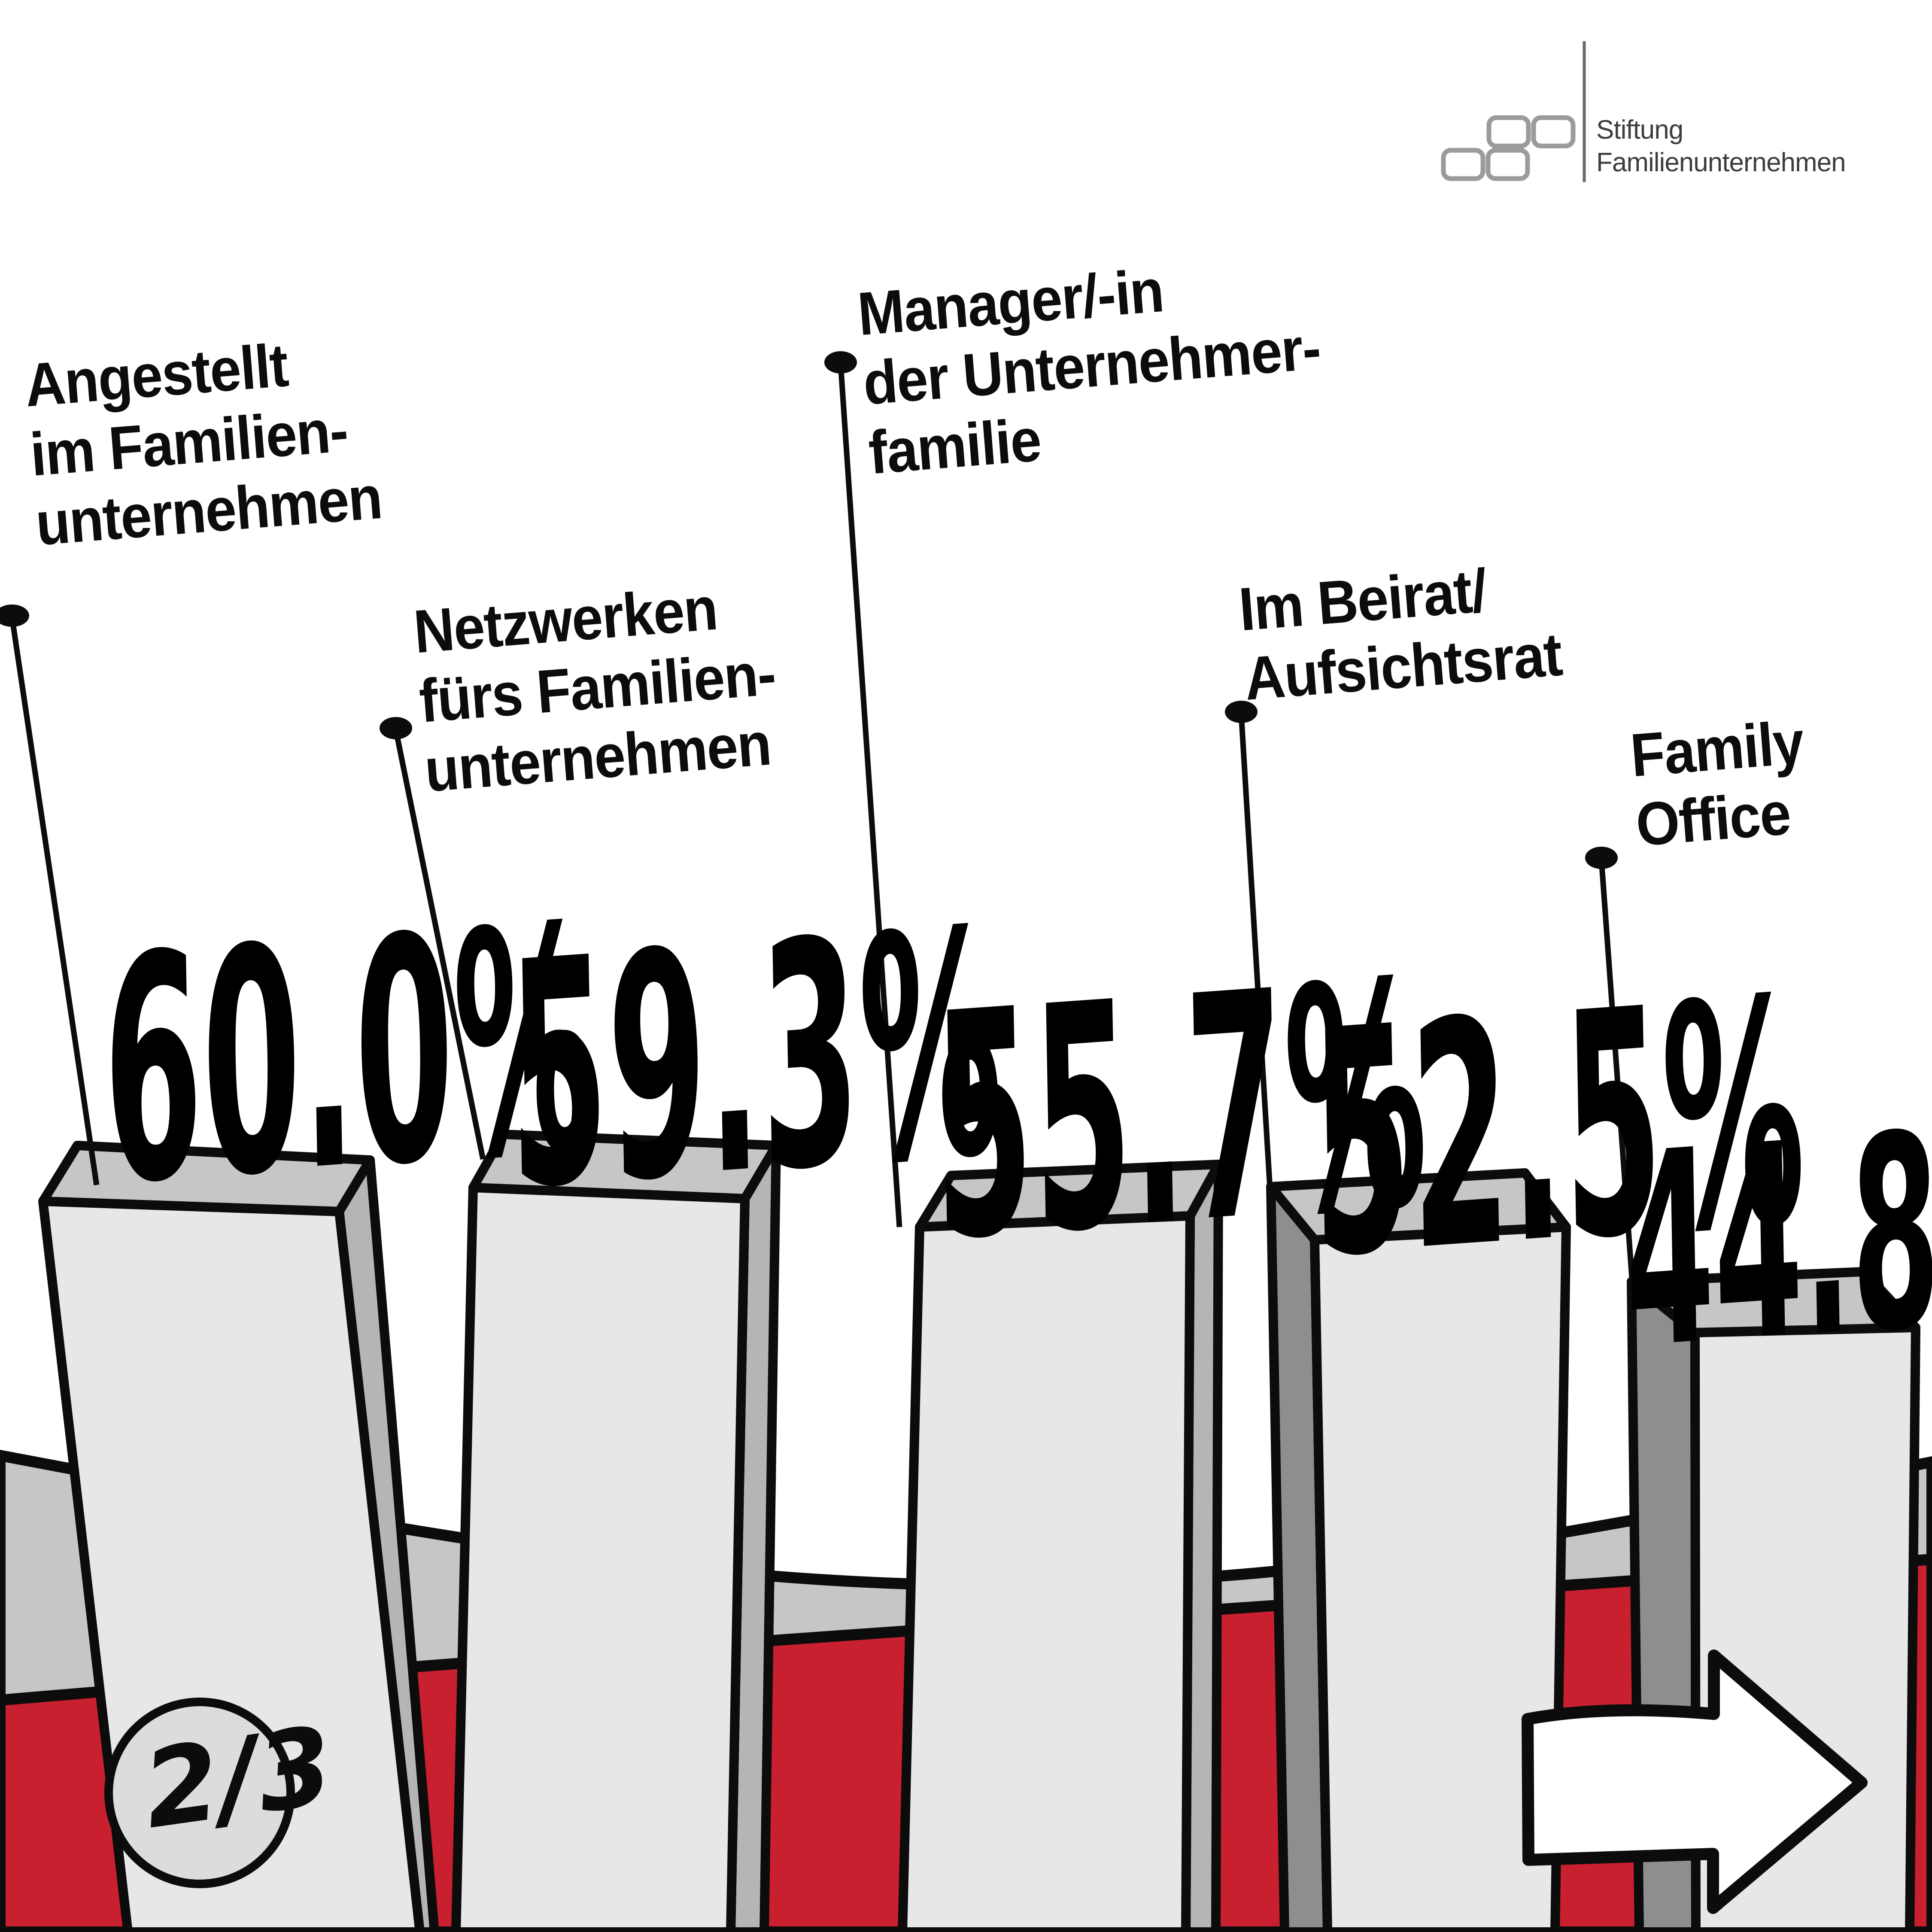  I want to click on category-label-5-line-1: Family, so click(1717, 749).